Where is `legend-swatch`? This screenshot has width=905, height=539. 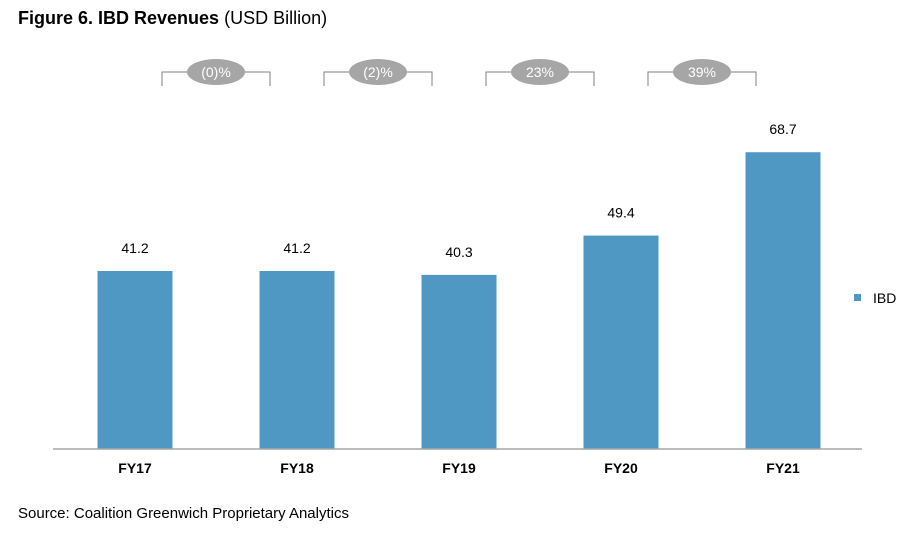
legend-swatch is located at coordinates (857, 297).